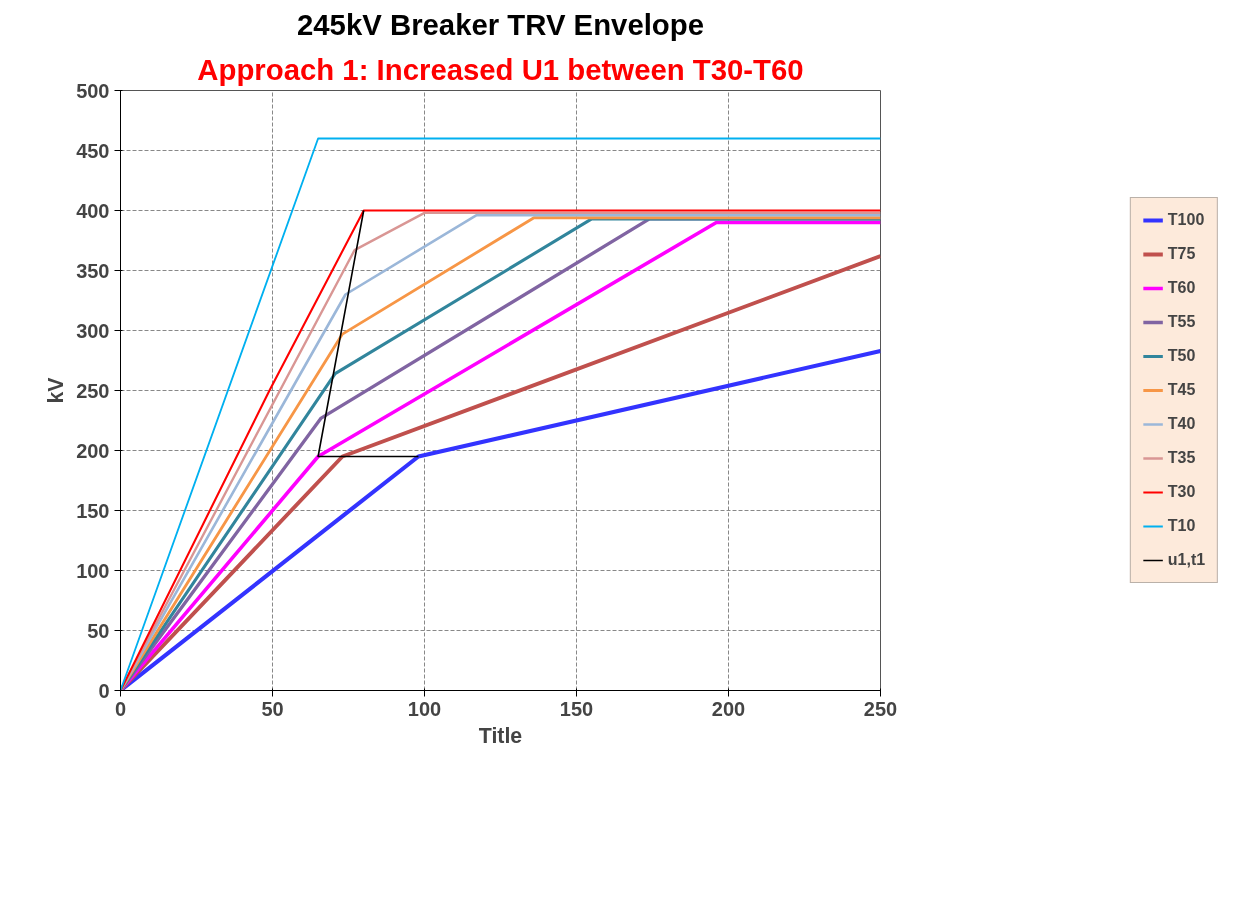 The image size is (1241, 913). What do you see at coordinates (104, 690) in the screenshot?
I see `y-tick-label: 0` at bounding box center [104, 690].